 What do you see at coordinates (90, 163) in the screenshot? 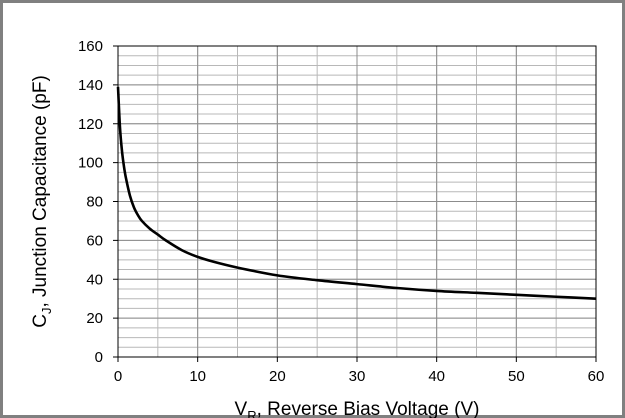
I see `y-tick-label: 100` at bounding box center [90, 163].